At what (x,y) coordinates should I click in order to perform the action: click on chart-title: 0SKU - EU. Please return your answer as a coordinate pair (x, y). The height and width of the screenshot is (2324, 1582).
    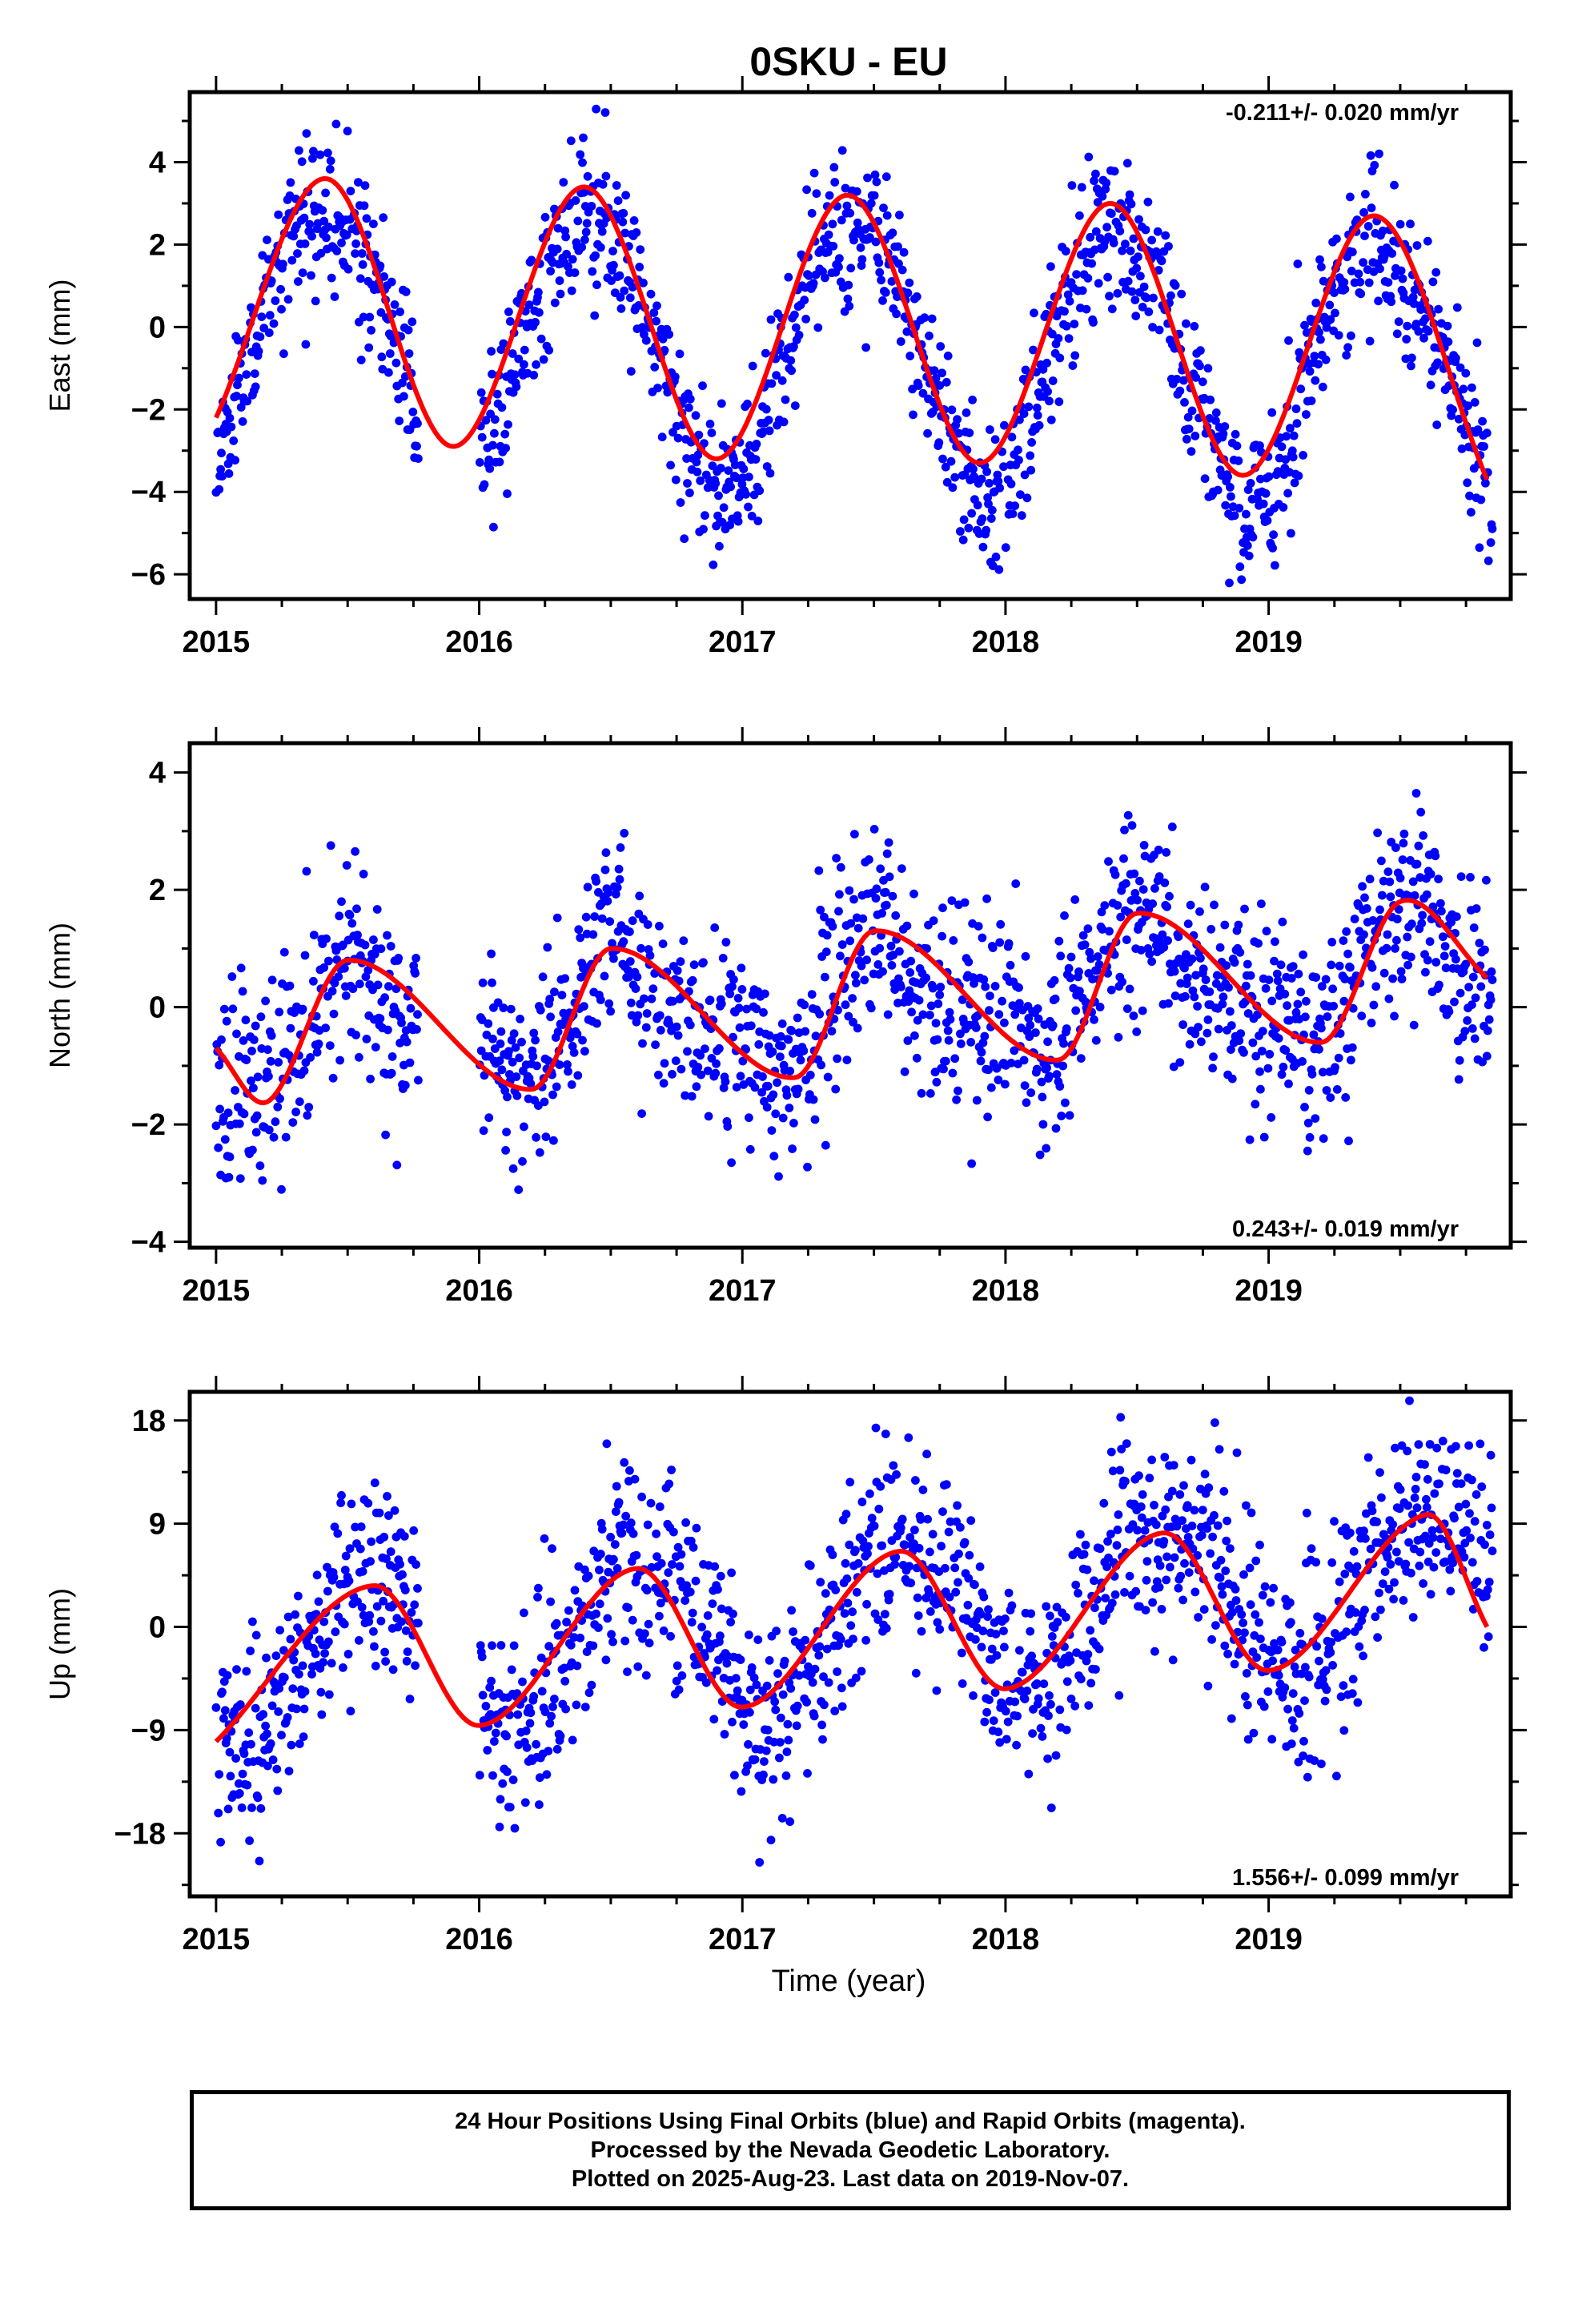
    Looking at the image, I should click on (848, 61).